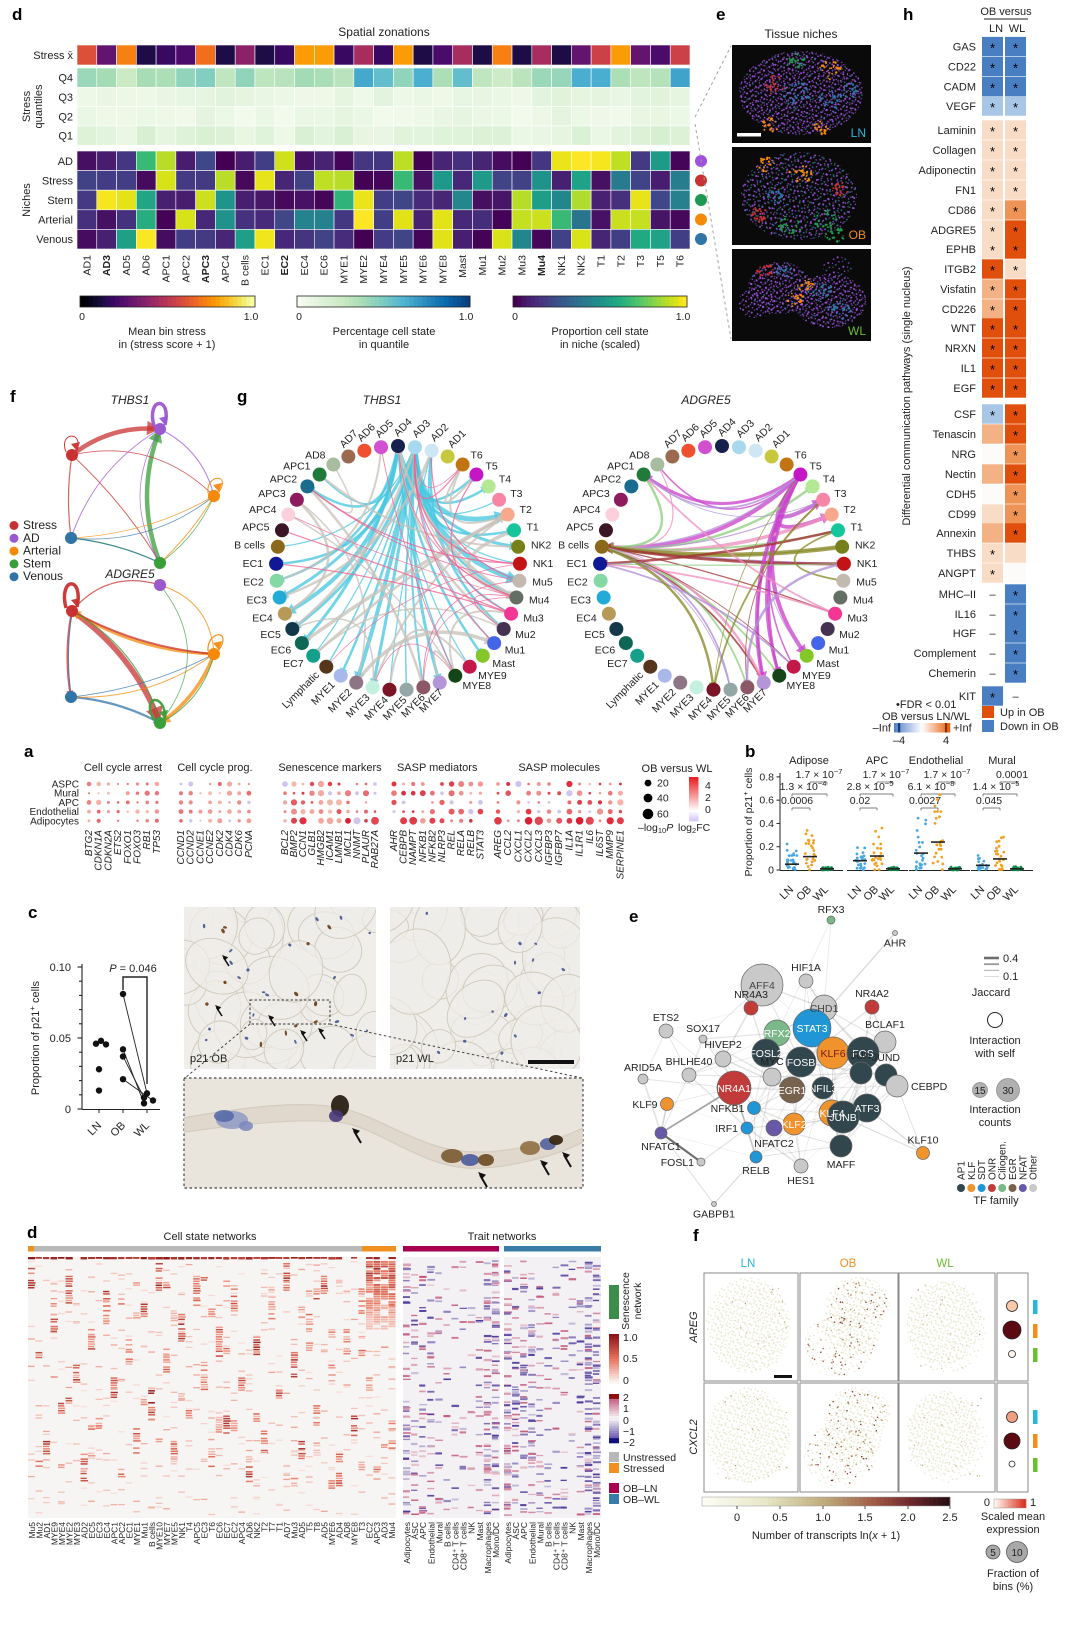 The height and width of the screenshot is (1630, 1080). I want to click on svg-text: OB–LN, so click(640, 1489).